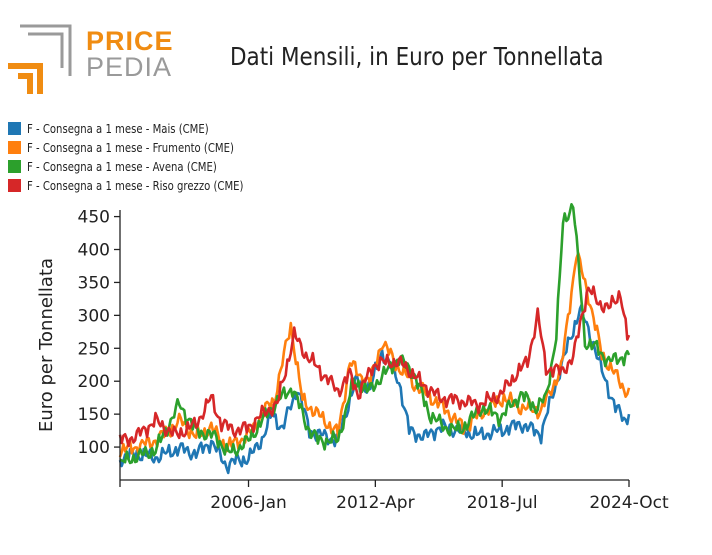  What do you see at coordinates (629, 503) in the screenshot?
I see `x-tick-label: 2024-Oct` at bounding box center [629, 503].